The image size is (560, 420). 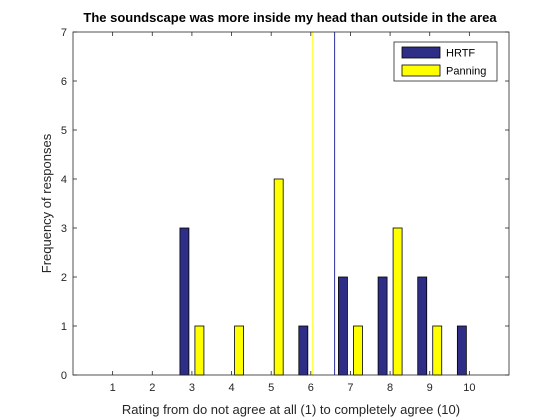 What do you see at coordinates (64, 82) in the screenshot?
I see `y-tick-label: 6` at bounding box center [64, 82].